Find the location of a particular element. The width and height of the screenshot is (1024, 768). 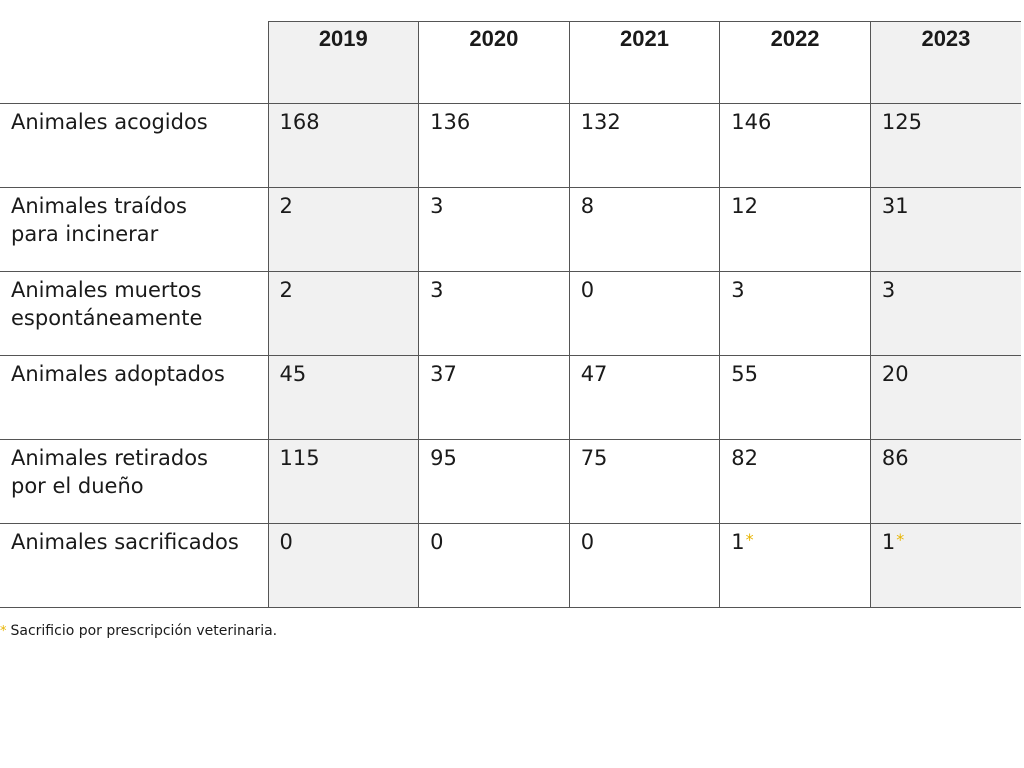

cell-value: 55 is located at coordinates (745, 374).